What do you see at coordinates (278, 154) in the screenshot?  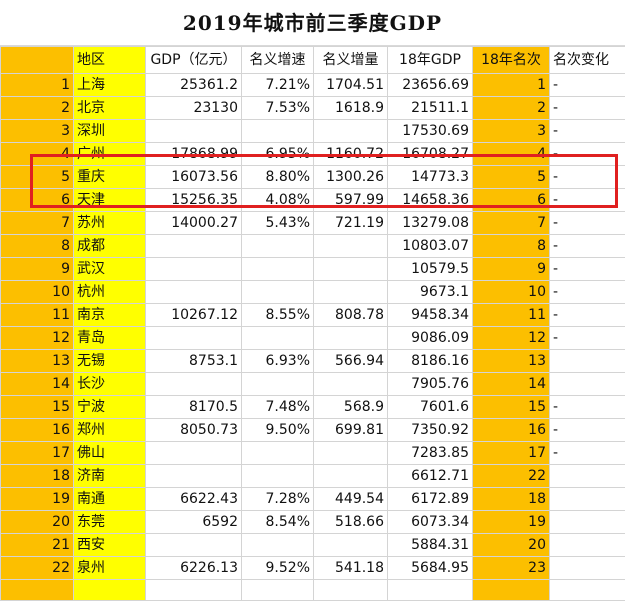 I see `cell-growth: 6.95%` at bounding box center [278, 154].